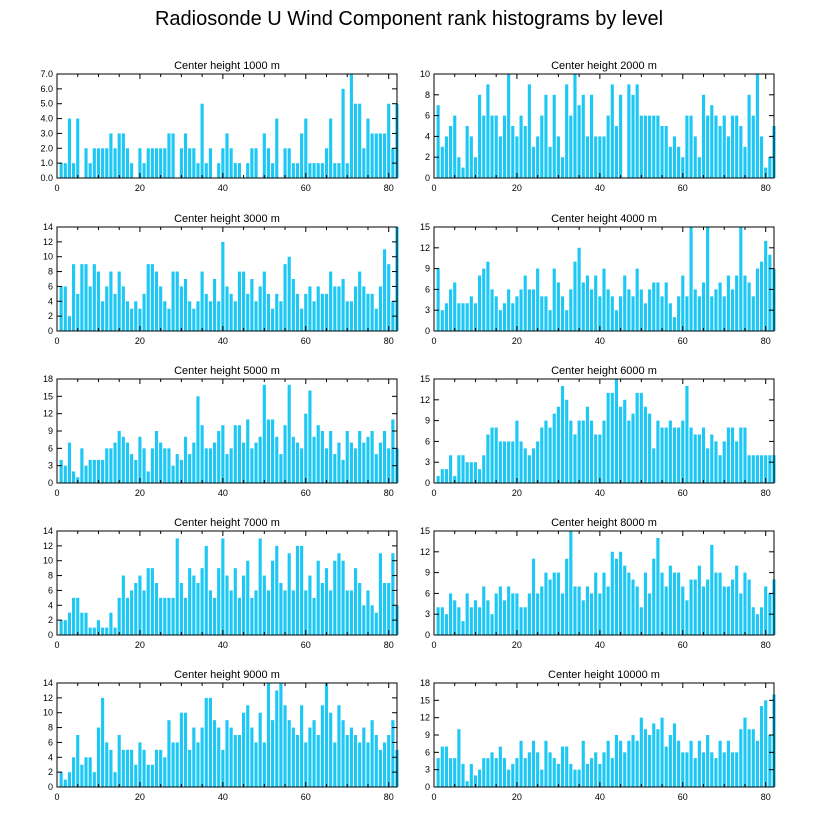 This screenshot has width=818, height=824. Describe the element at coordinates (600, 645) in the screenshot. I see `x-tick-label: 40` at that location.